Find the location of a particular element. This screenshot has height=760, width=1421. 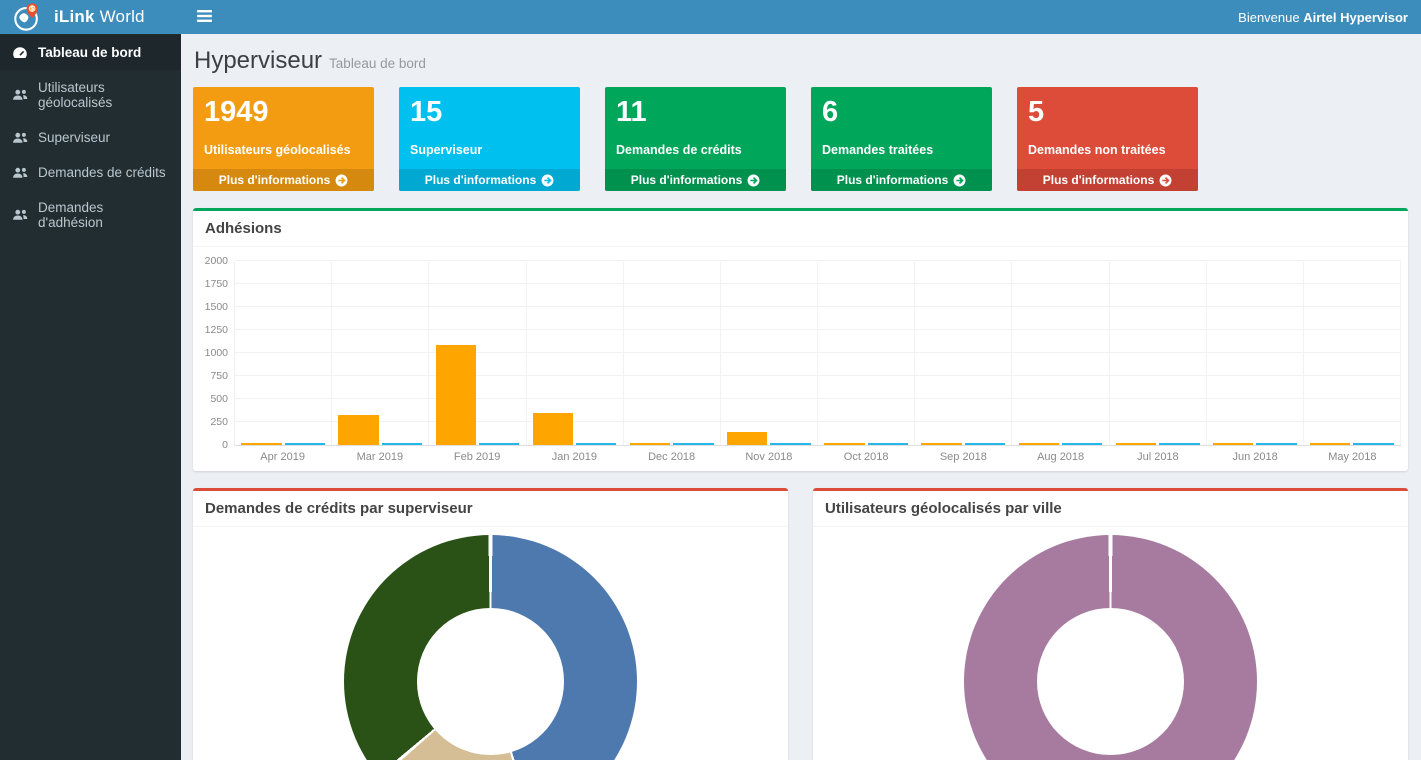

stat-card-demandes-traitees: 6 Demandes traitées Plus d'informations is located at coordinates (901, 139).